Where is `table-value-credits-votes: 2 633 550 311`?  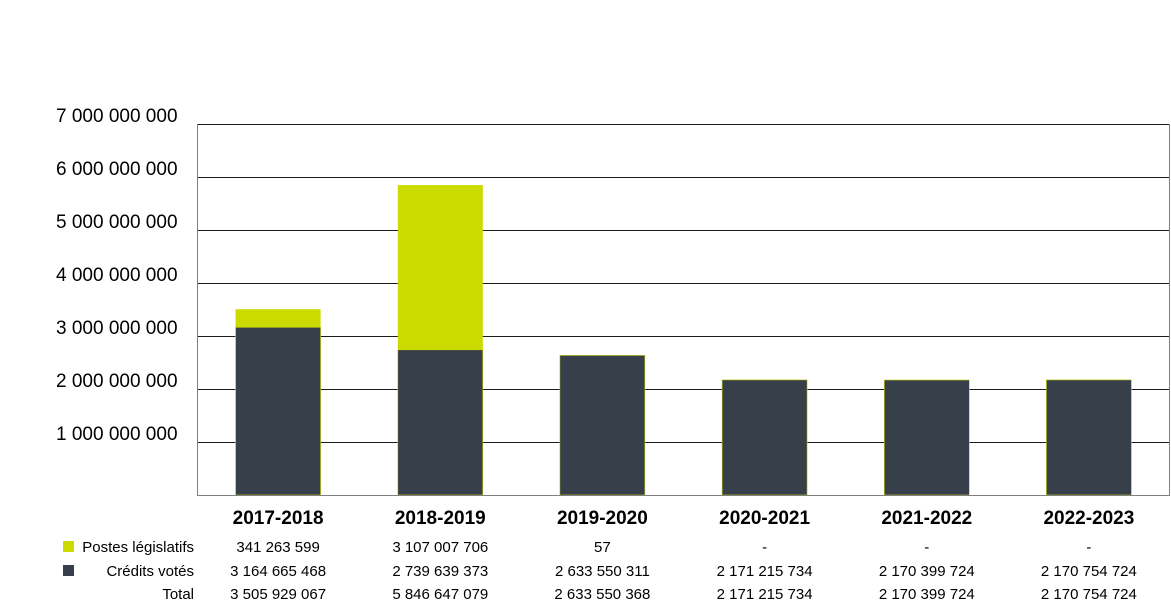 table-value-credits-votes: 2 633 550 311 is located at coordinates (602, 571).